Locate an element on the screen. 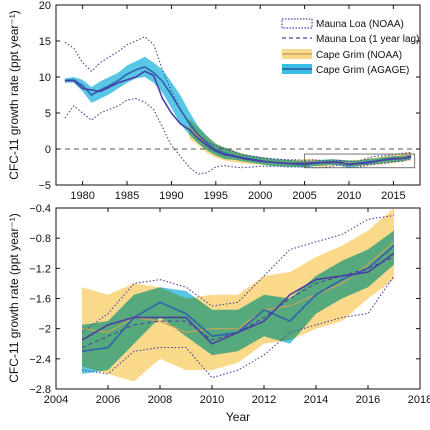  bottom-x-tick-label: 2006 is located at coordinates (108, 400).